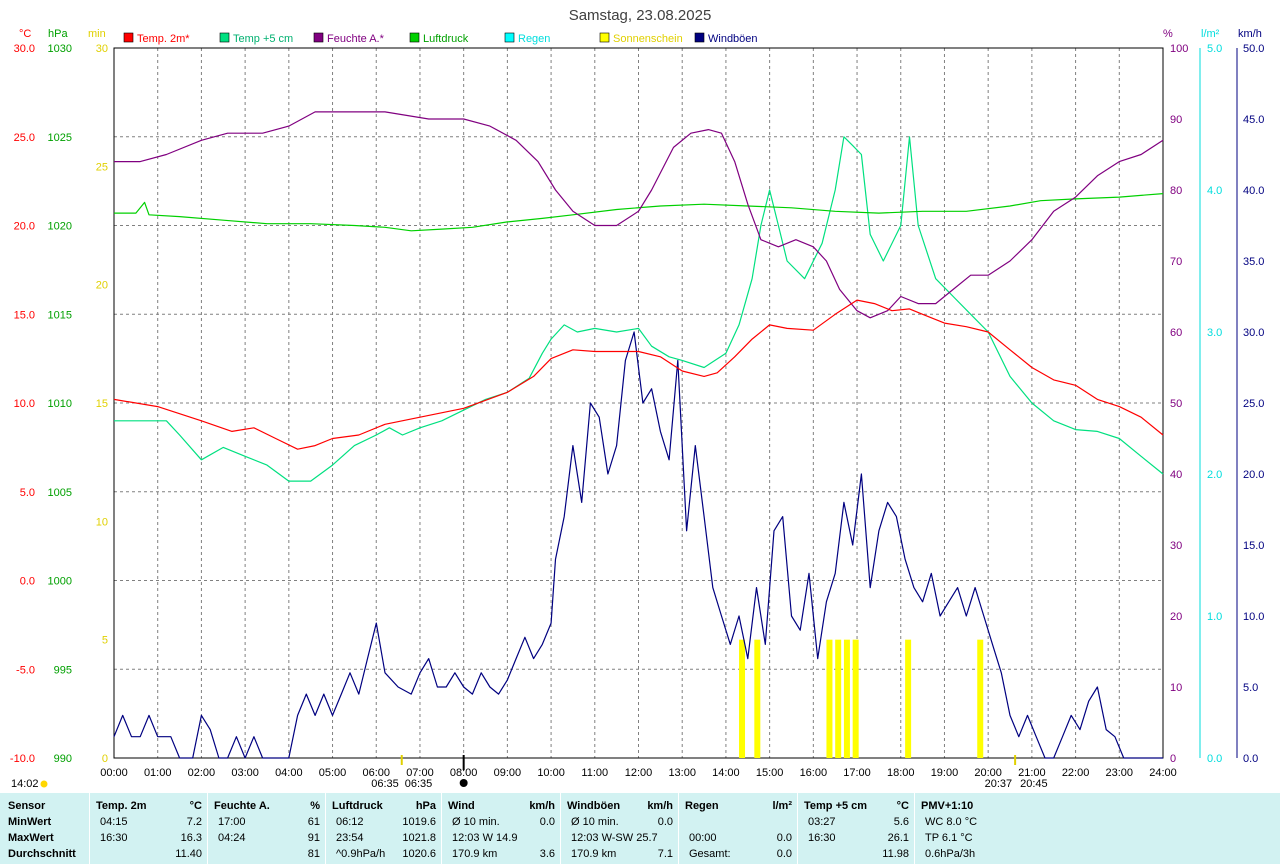 Image resolution: width=1280 pixels, height=864 pixels. Describe the element at coordinates (102, 404) in the screenshot. I see `sun-tick-label: 15` at that location.